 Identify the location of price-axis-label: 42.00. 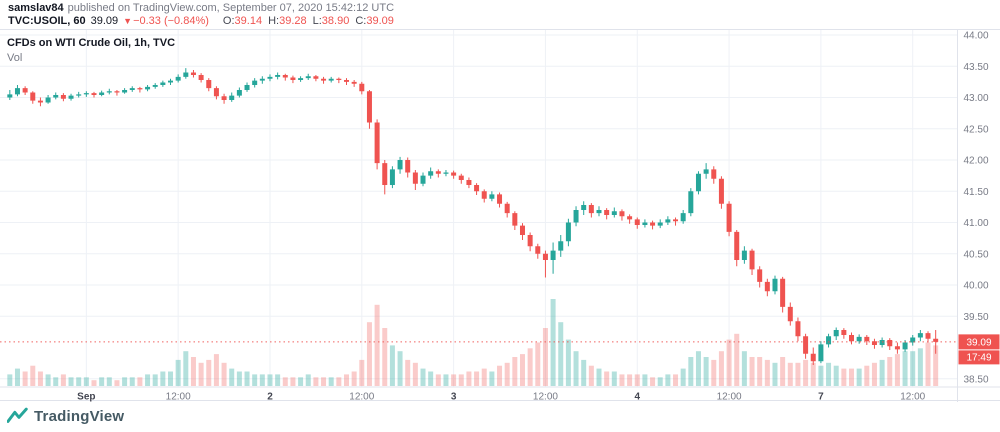
(976, 161).